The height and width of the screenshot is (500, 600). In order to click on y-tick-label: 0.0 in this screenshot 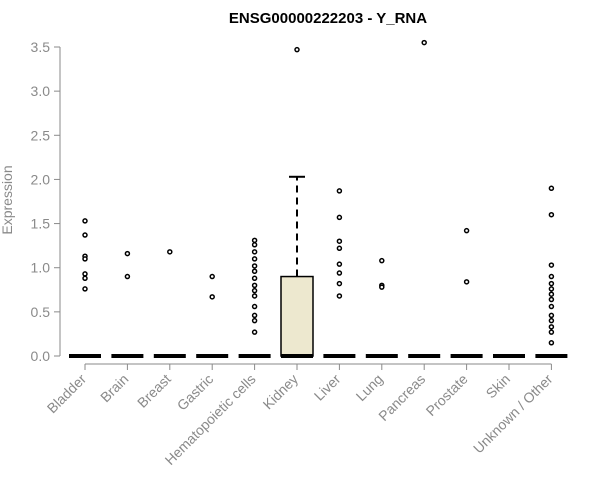, I will do `click(41, 356)`.